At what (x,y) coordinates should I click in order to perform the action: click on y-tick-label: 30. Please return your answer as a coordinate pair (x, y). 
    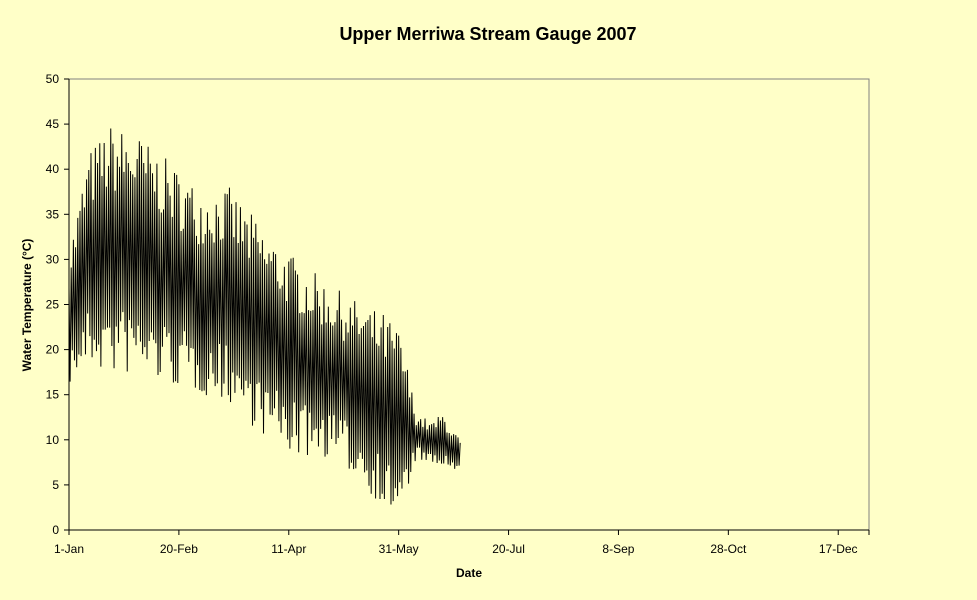
    Looking at the image, I should click on (53, 259).